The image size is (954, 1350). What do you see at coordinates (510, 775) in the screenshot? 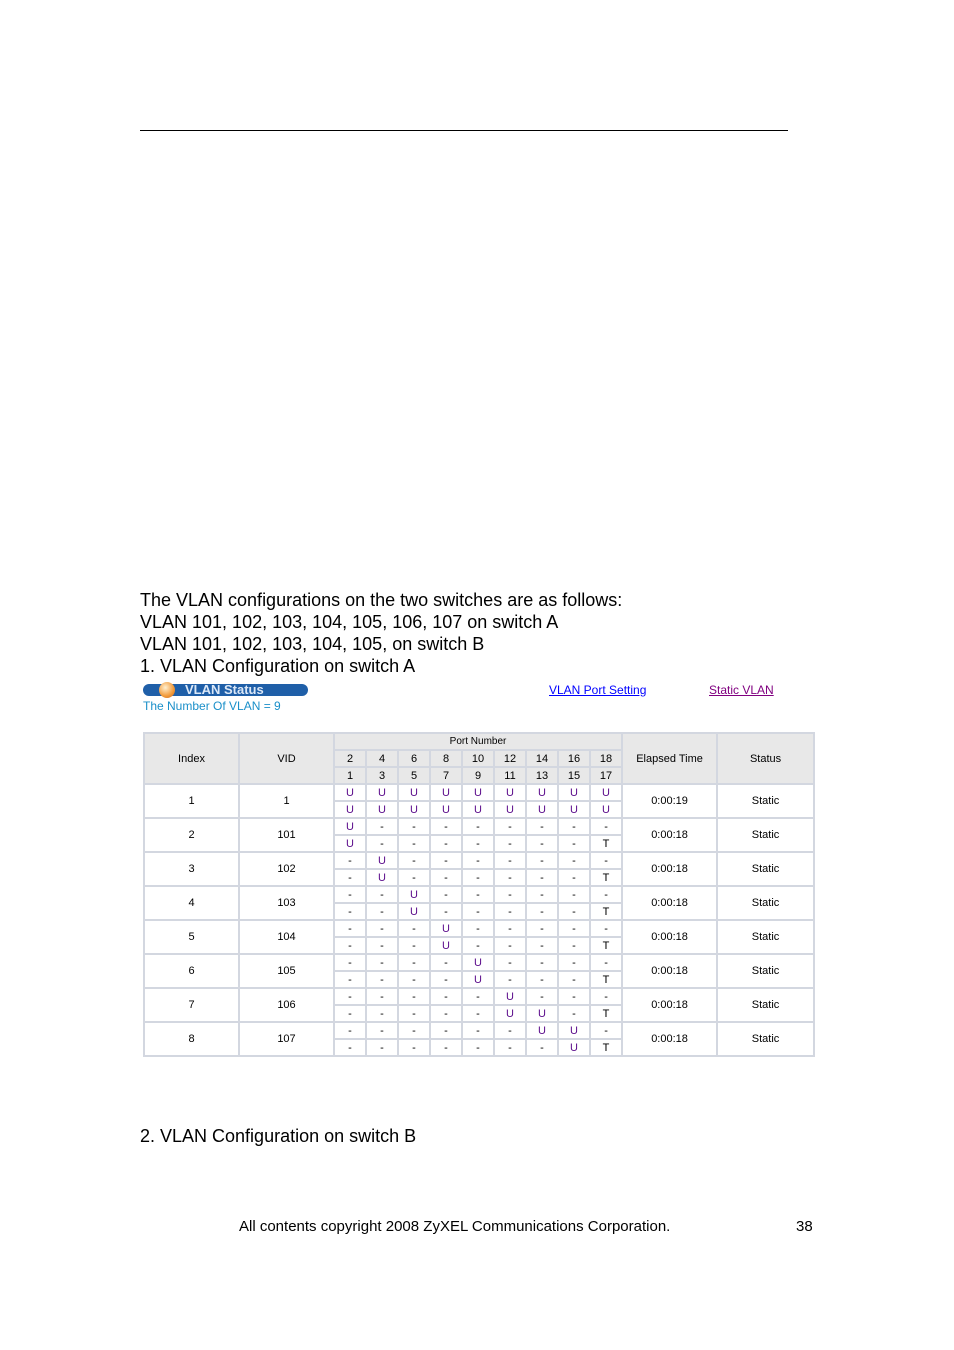
I see `port-header: 11` at bounding box center [510, 775].